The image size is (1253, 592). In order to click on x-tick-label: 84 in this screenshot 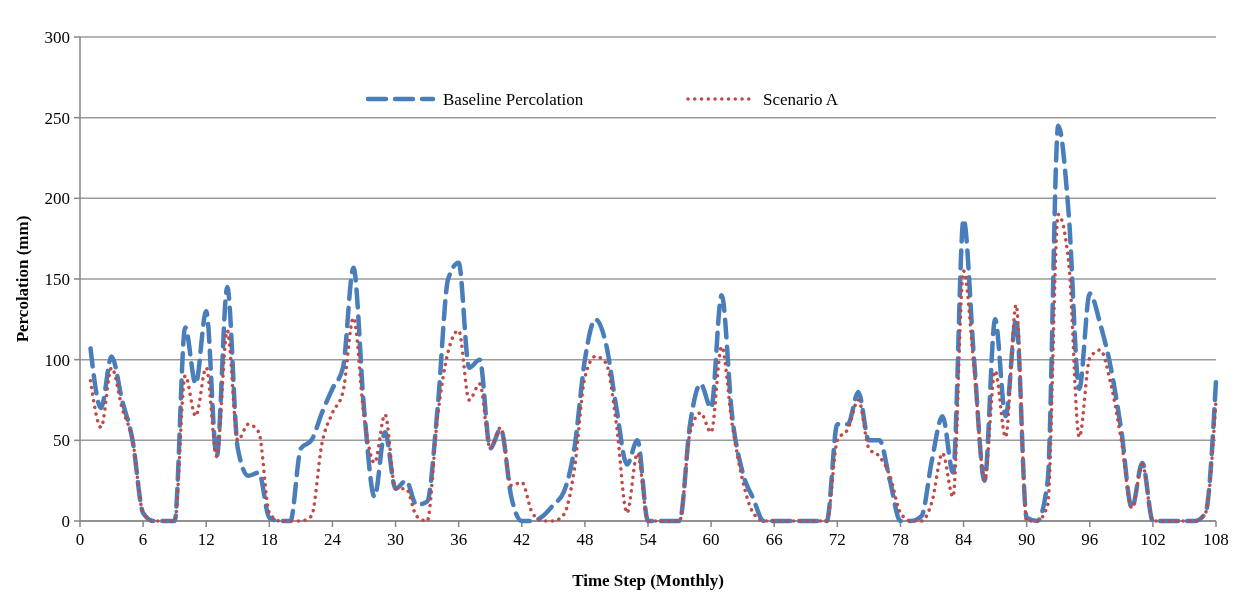, I will do `click(964, 539)`.